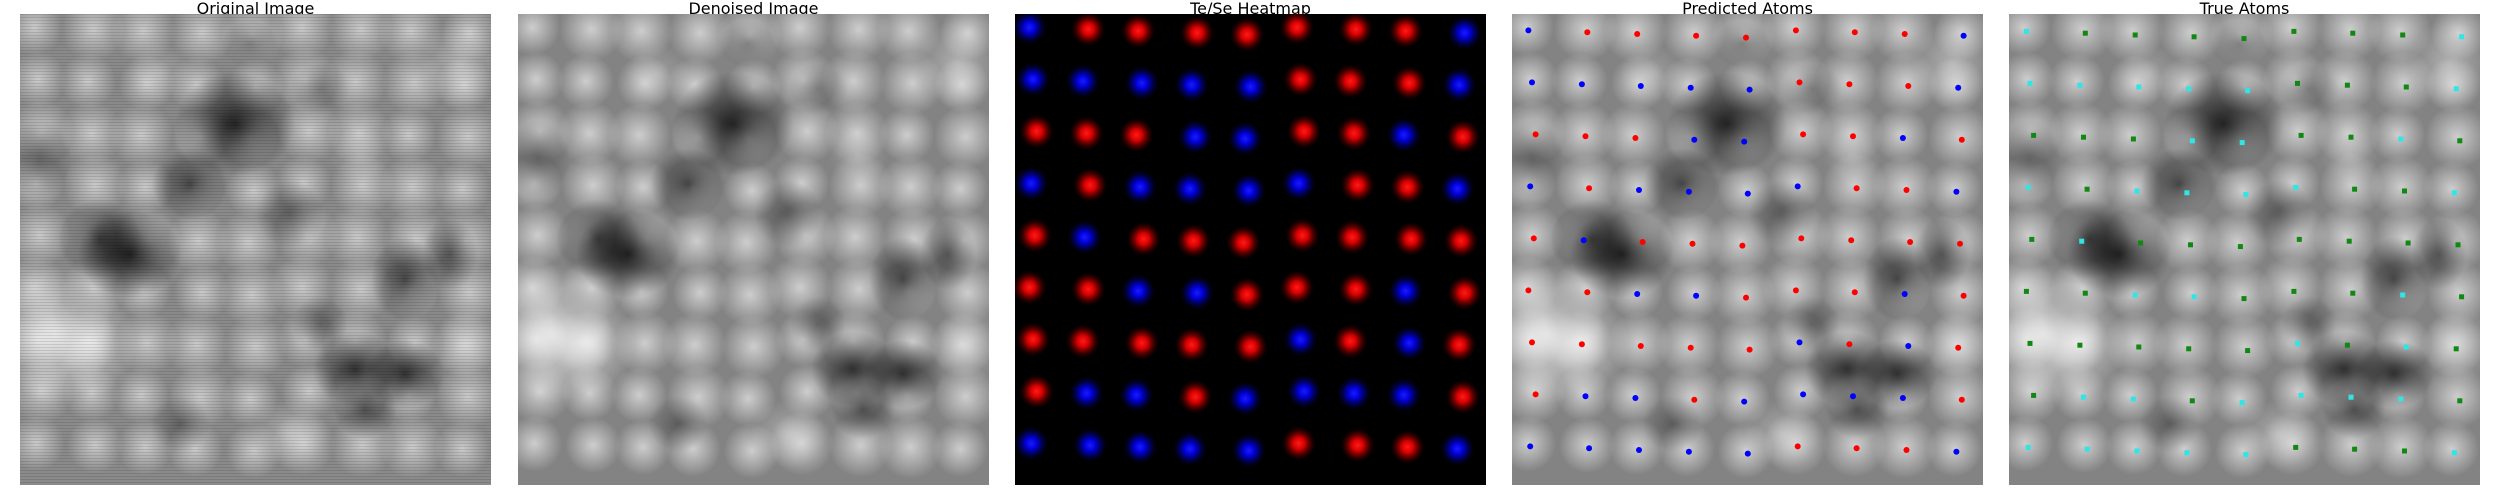 This screenshot has height=500, width=2500. Describe the element at coordinates (1250, 9) in the screenshot. I see `panel-title-heatmap: Te/Se Heatmap` at that location.